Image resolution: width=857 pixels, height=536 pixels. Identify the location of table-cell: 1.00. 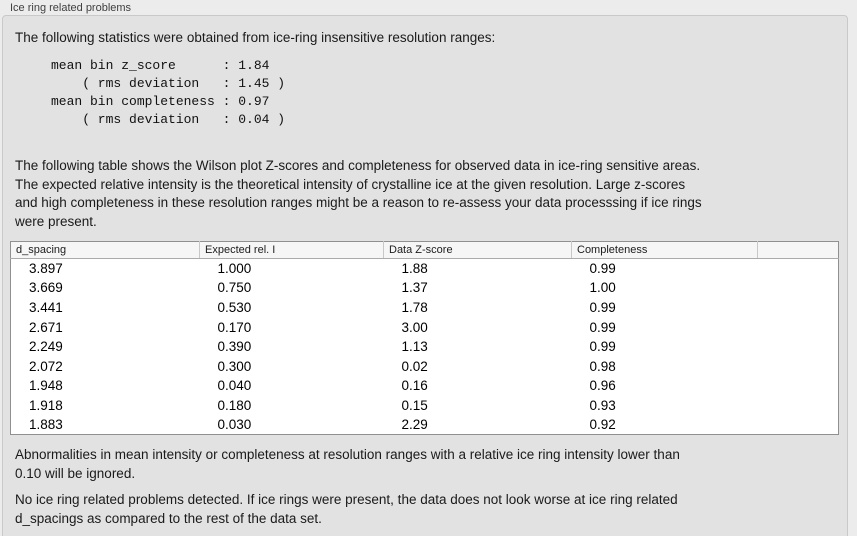
(602, 288).